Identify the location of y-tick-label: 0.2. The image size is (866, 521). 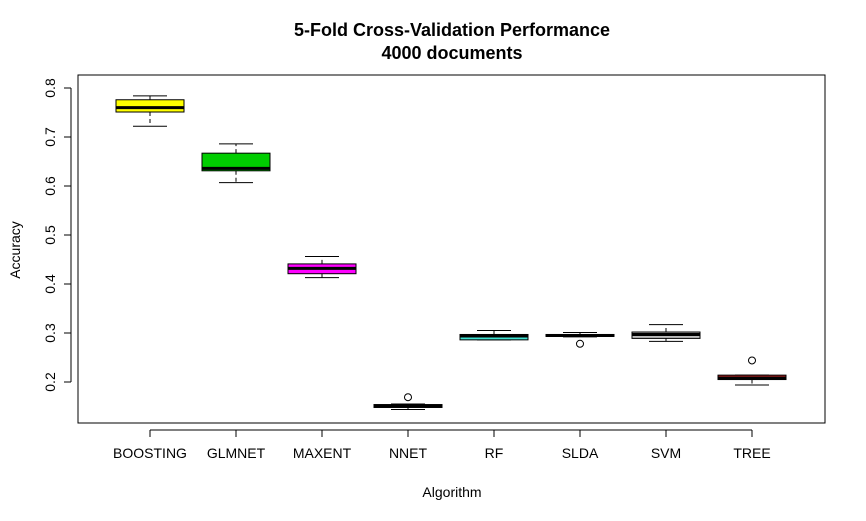
(50, 382).